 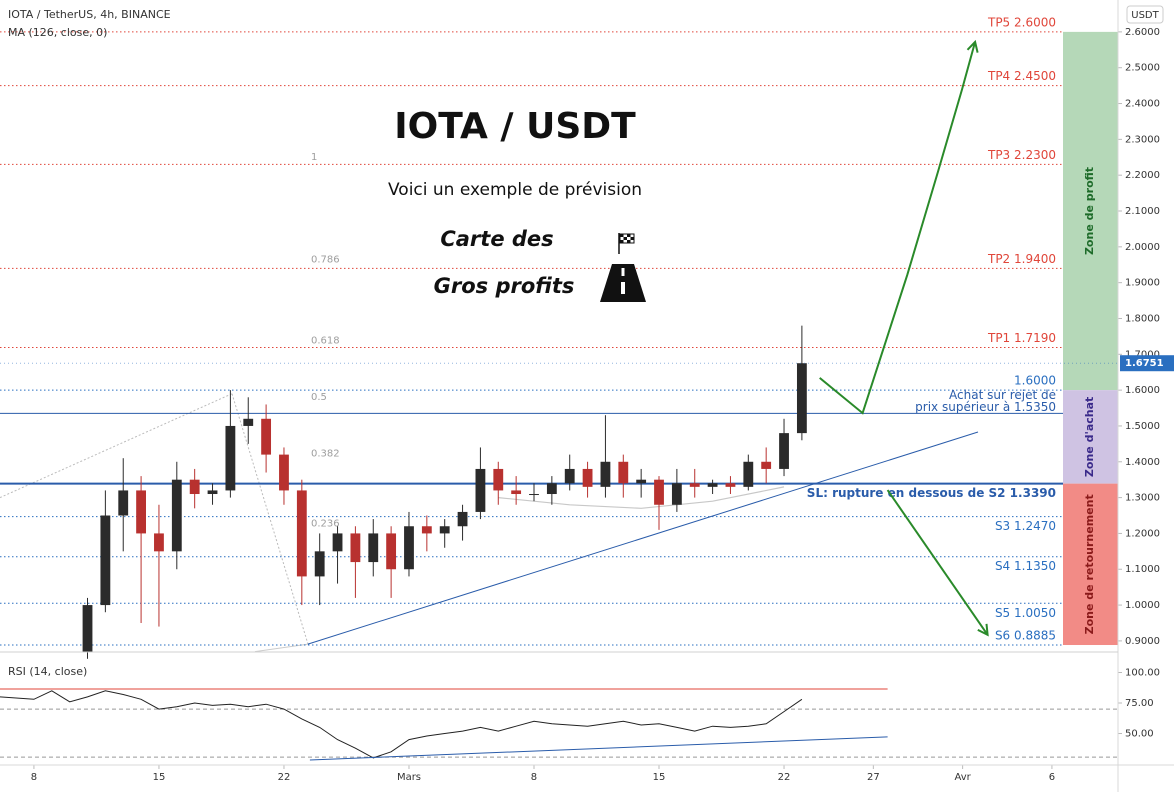 What do you see at coordinates (1021, 76) in the screenshot?
I see `level-label: TP4 2.4500` at bounding box center [1021, 76].